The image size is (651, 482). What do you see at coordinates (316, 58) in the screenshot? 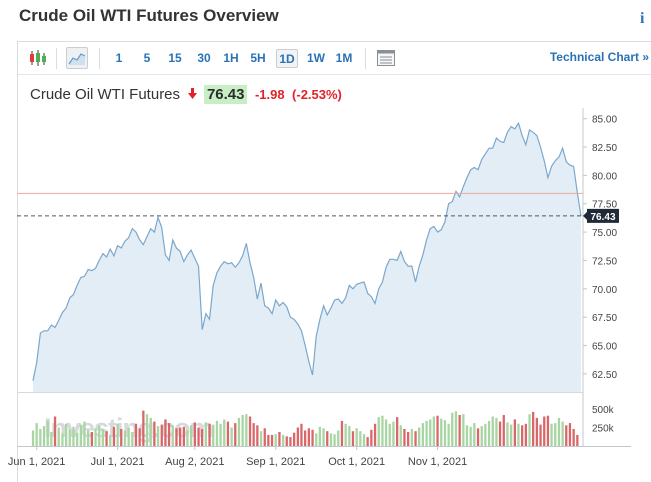
I see `timeframe-1w: 1W` at bounding box center [316, 58].